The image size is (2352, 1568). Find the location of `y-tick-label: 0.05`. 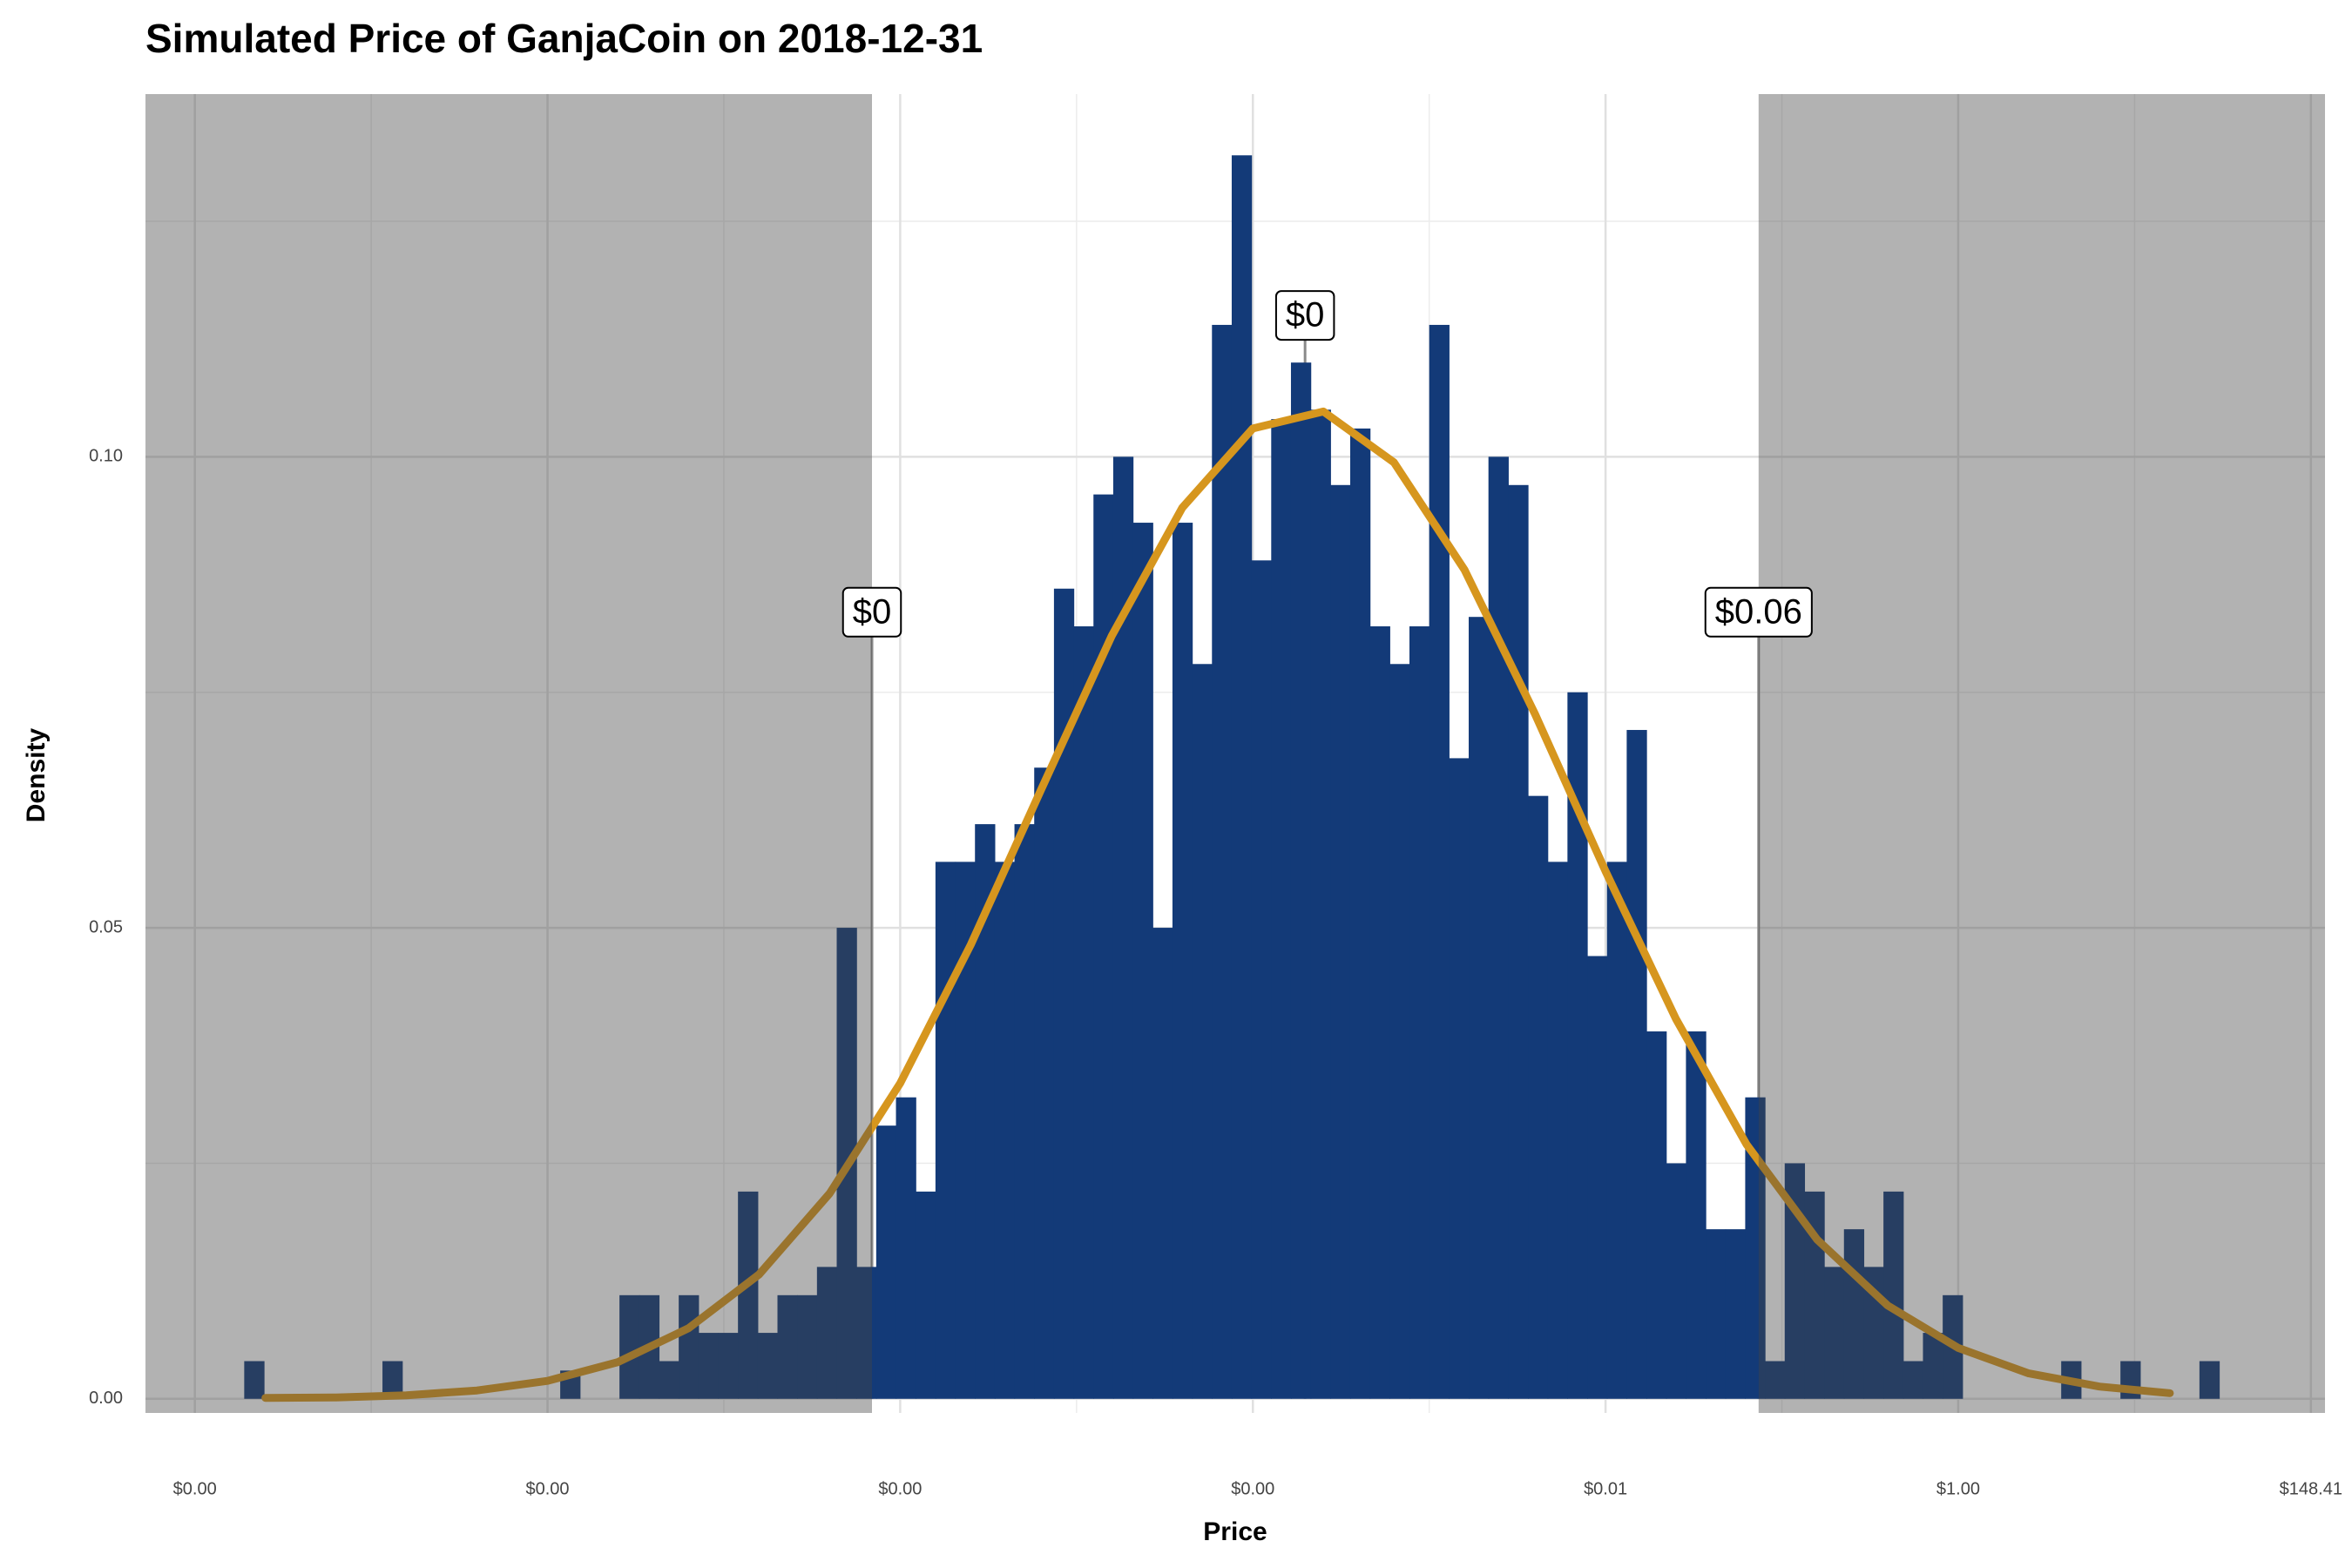

y-tick-label: 0.05 is located at coordinates (106, 926).